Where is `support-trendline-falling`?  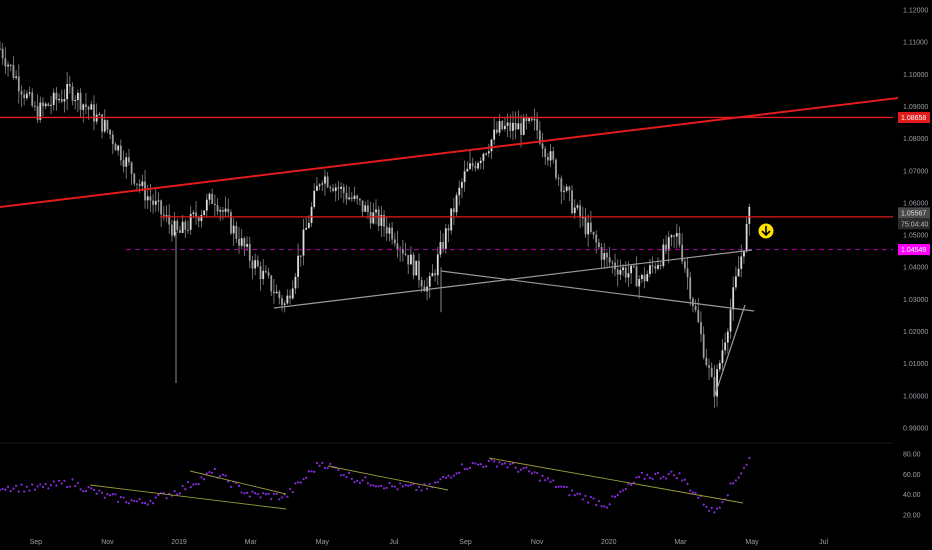 support-trendline-falling is located at coordinates (597, 291).